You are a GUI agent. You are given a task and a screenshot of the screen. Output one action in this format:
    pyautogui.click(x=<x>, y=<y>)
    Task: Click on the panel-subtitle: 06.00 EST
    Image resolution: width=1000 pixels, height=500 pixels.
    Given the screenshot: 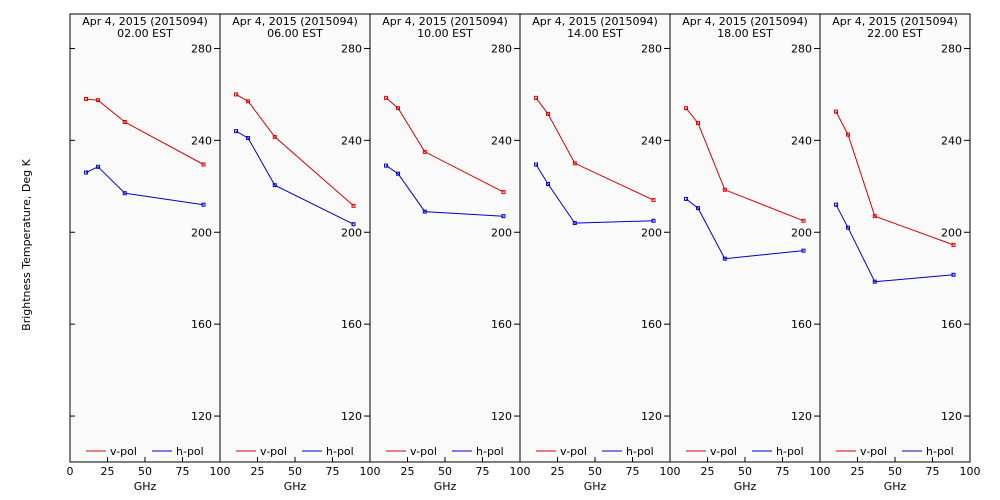 What is the action you would take?
    pyautogui.click(x=295, y=33)
    